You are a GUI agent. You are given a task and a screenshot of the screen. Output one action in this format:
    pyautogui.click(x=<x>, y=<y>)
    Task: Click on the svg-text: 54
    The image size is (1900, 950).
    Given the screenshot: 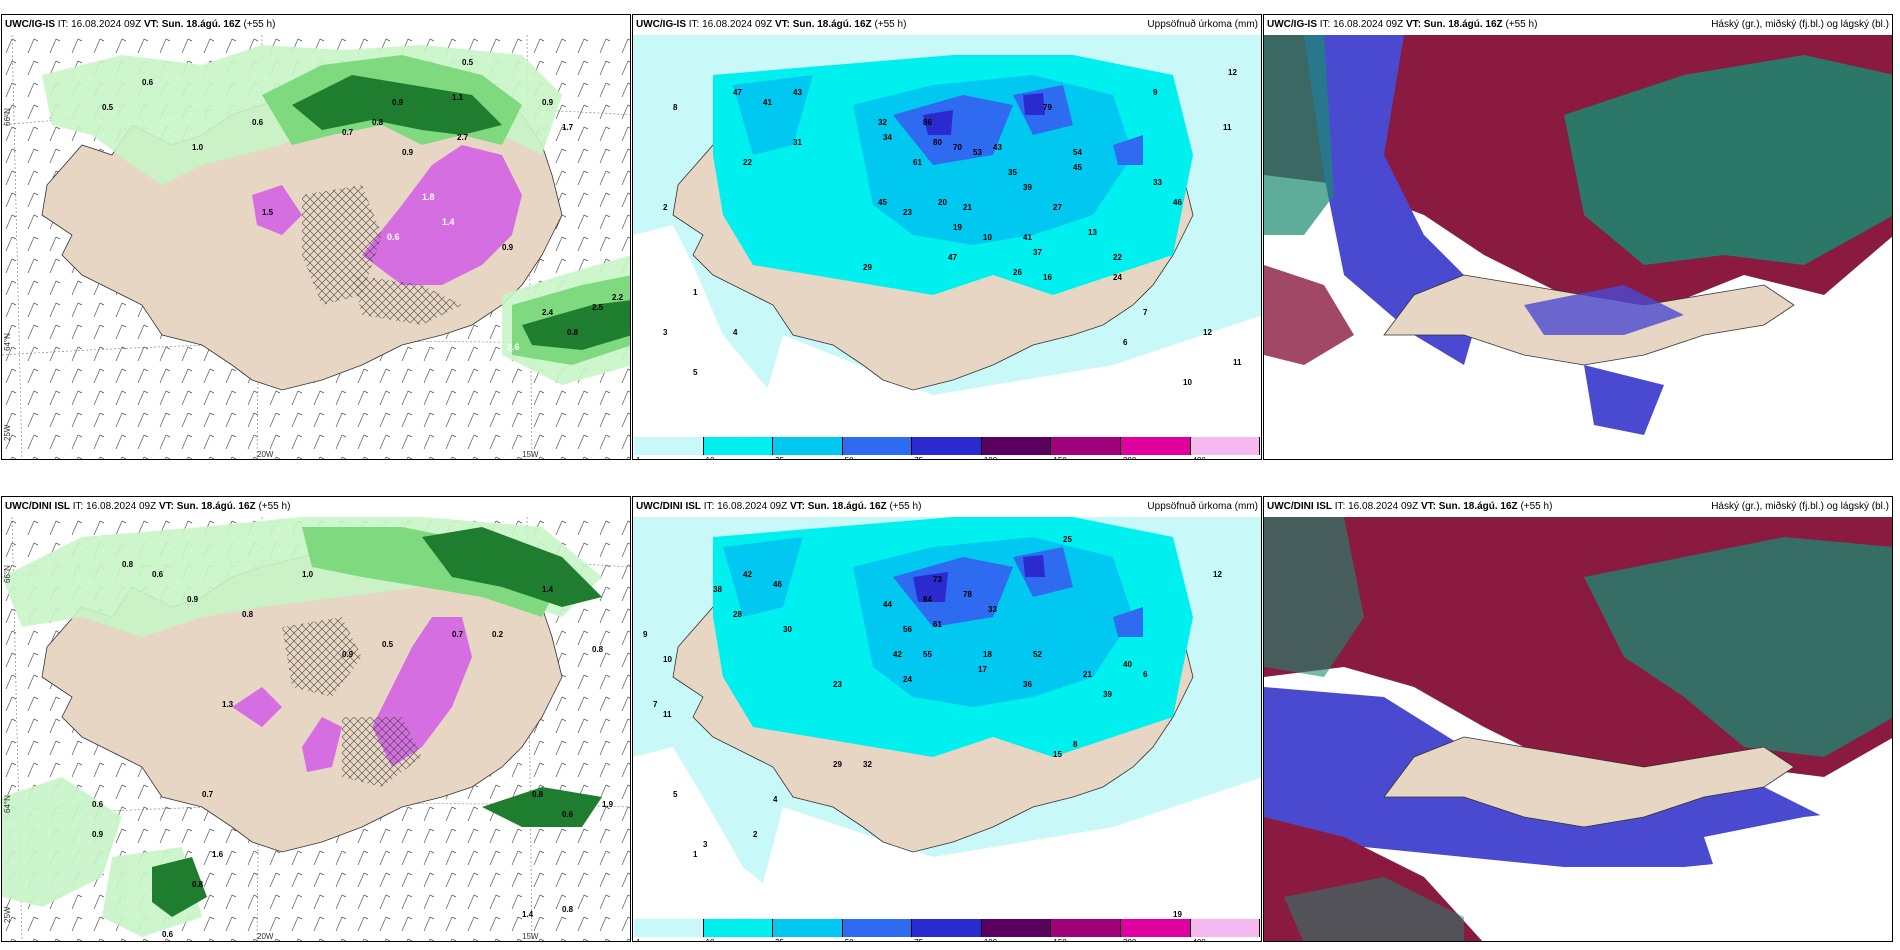 What is the action you would take?
    pyautogui.click(x=1077, y=152)
    